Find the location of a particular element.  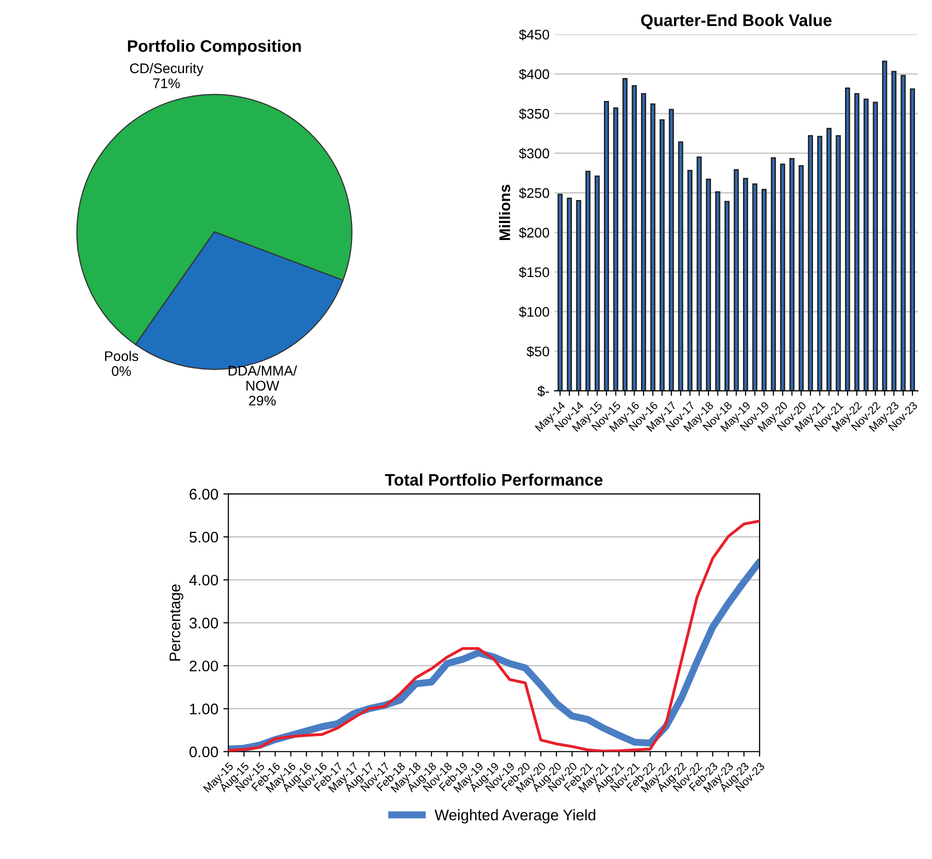

y-axis-title: Percentage is located at coordinates (177, 622).